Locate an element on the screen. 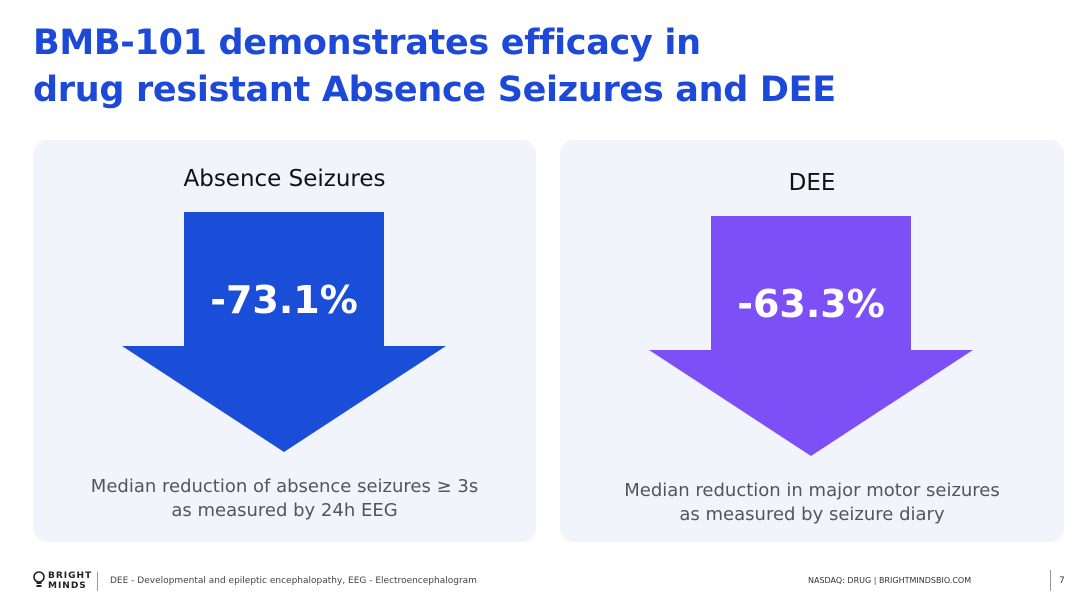  caption-line-1: Median reduction in major motor seizures is located at coordinates (812, 490).